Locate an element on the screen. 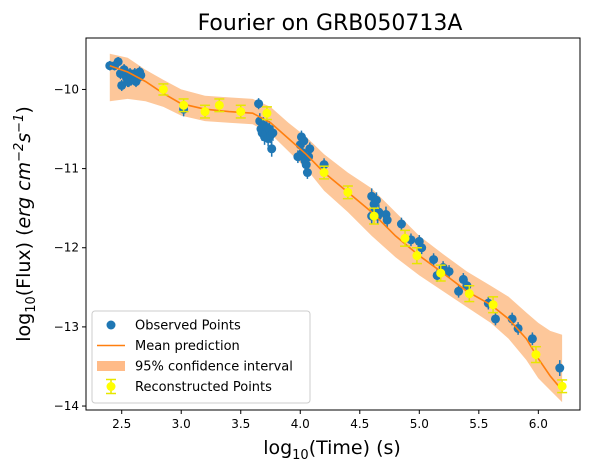 This screenshot has height=470, width=589. x-axis: 2.5 3.0 3.5 4.0 4.5 5.0 5.5 6.0 is located at coordinates (330, 420).